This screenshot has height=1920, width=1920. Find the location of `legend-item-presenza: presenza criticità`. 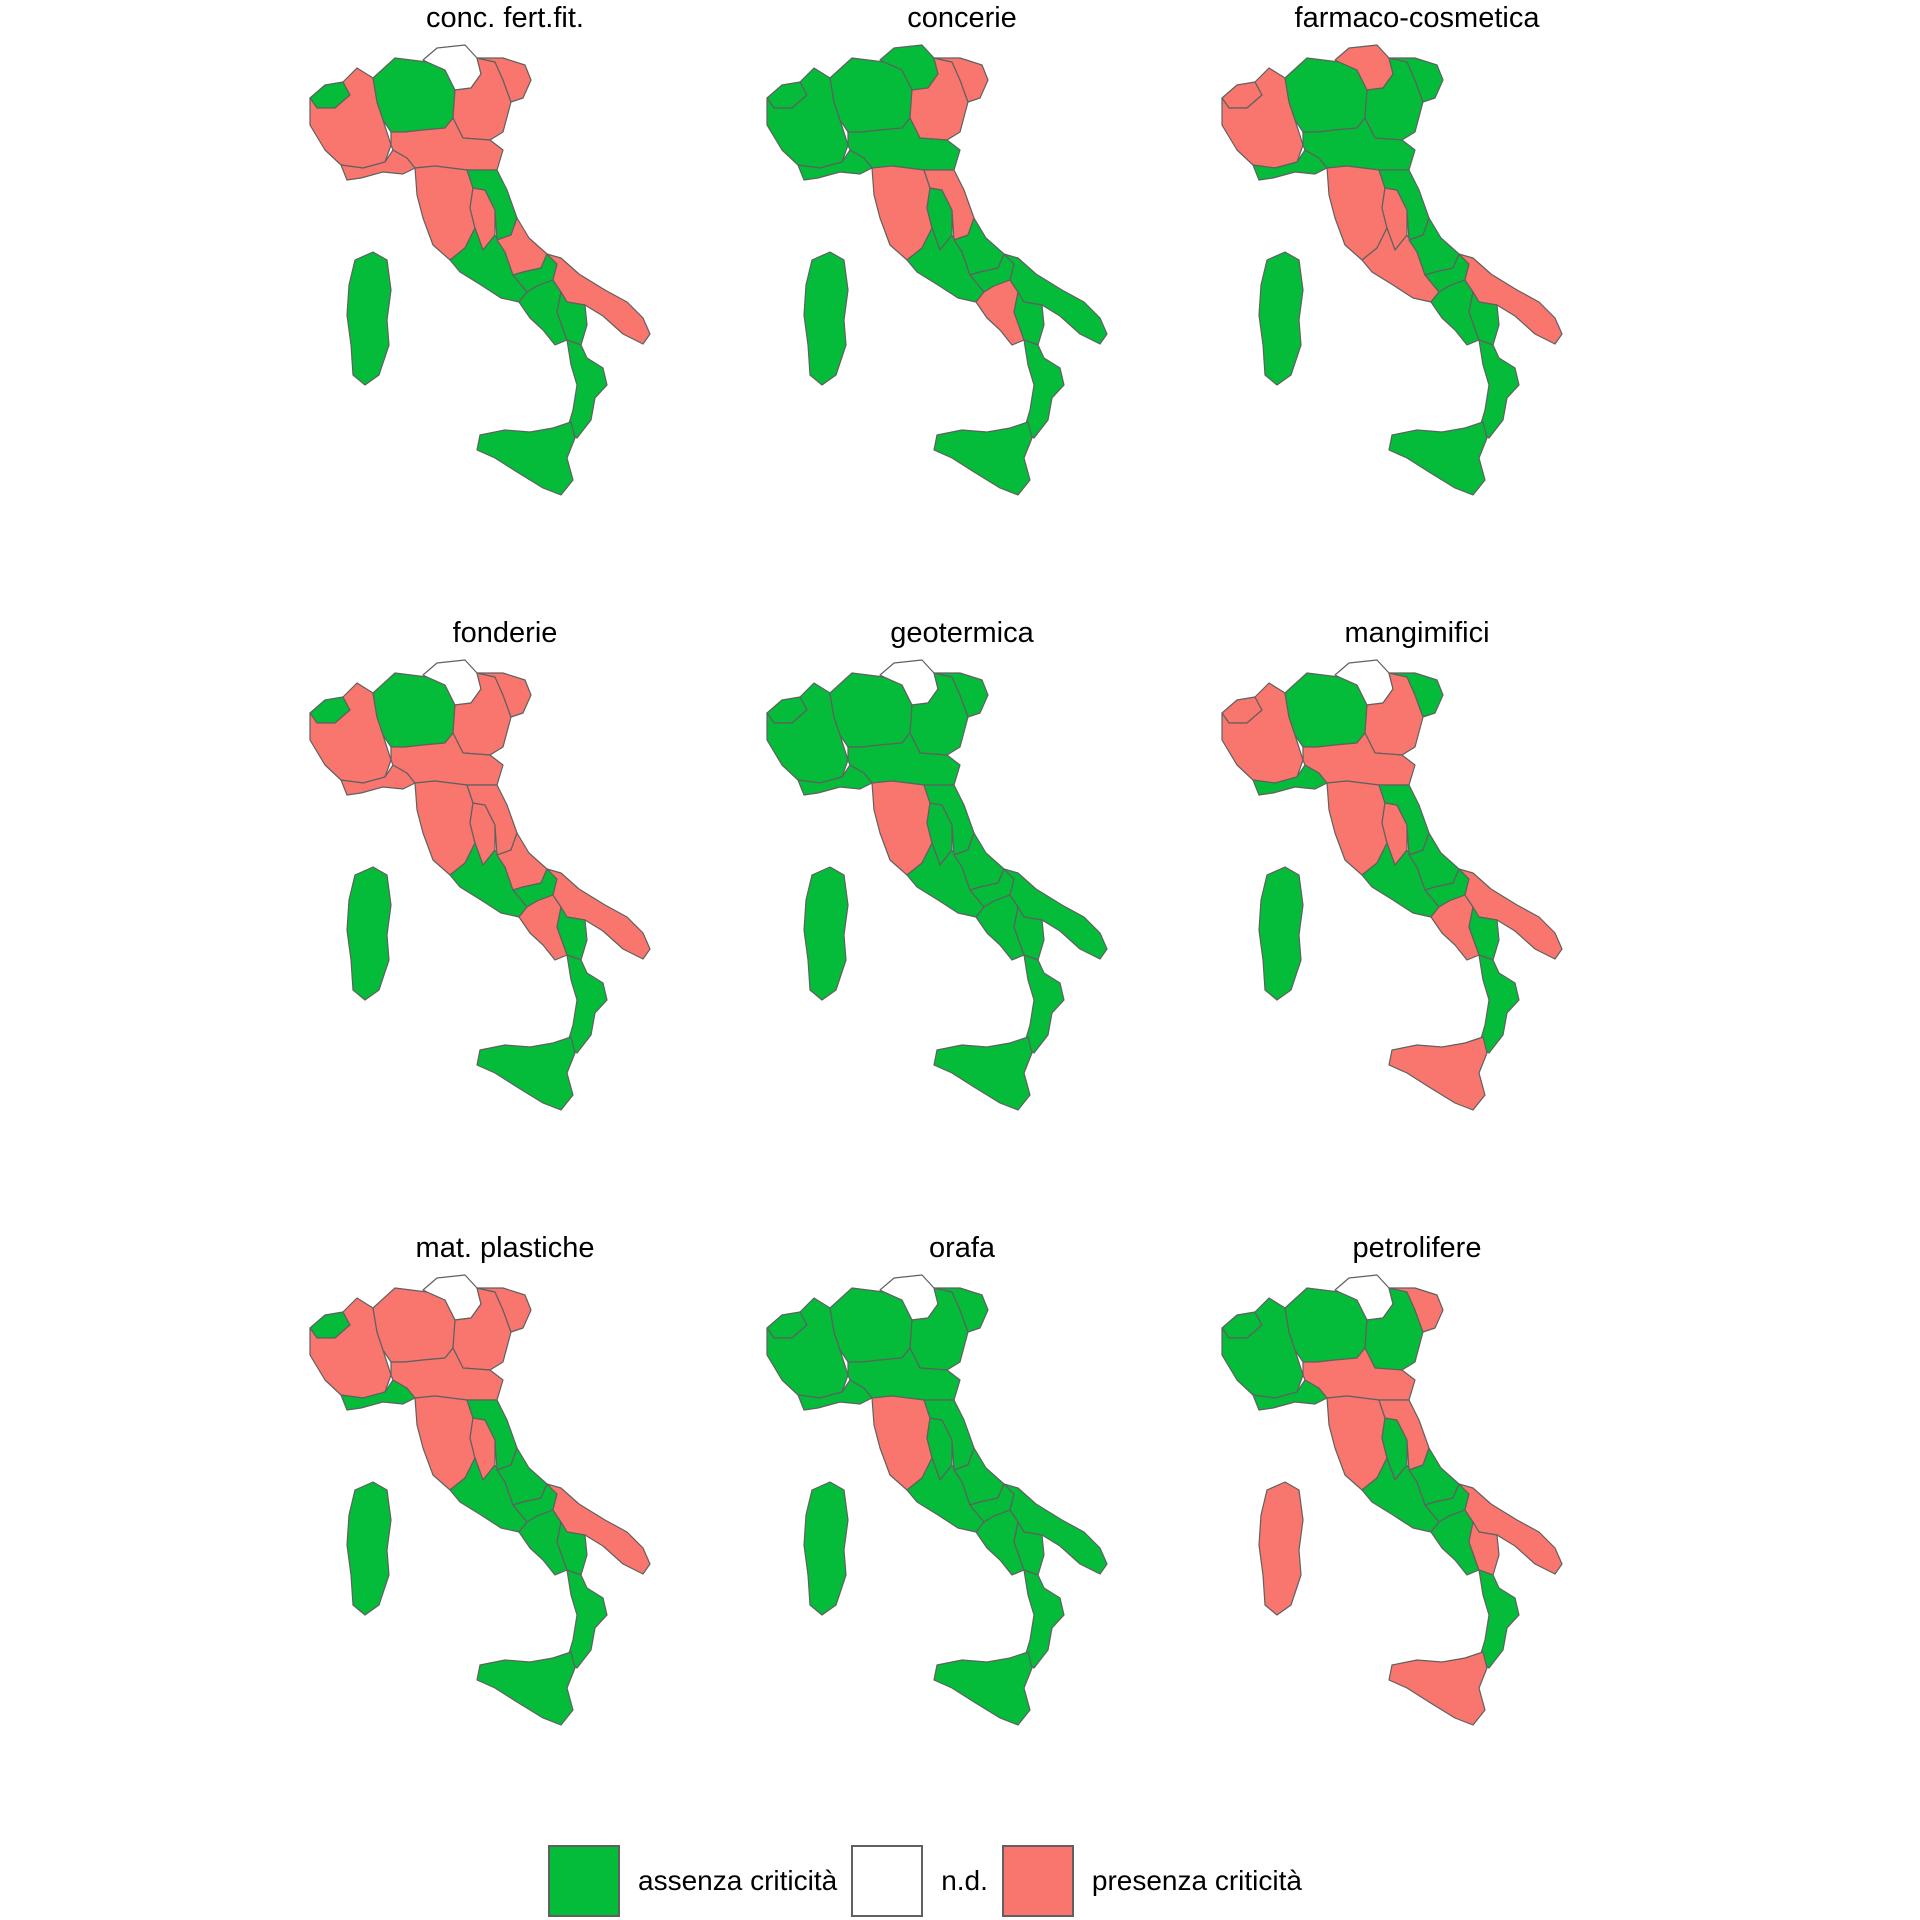

legend-item-presenza: presenza criticità is located at coordinates (1151, 1881).